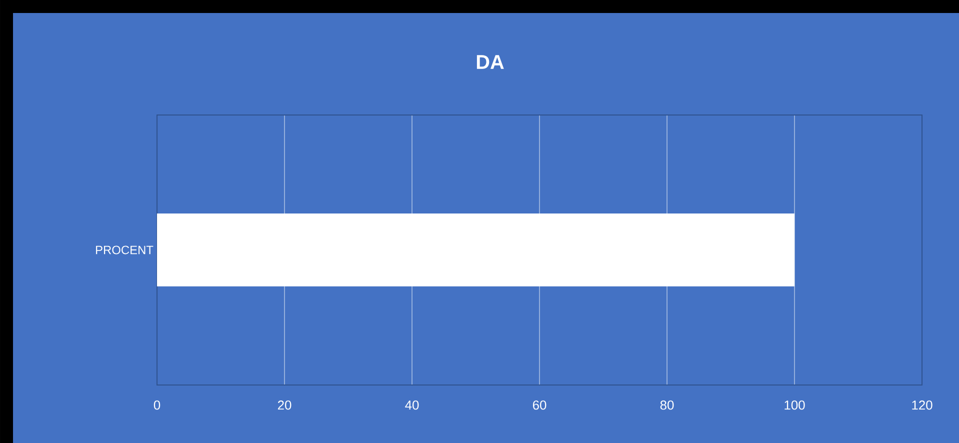  I want to click on x-tick-label: 40, so click(412, 405).